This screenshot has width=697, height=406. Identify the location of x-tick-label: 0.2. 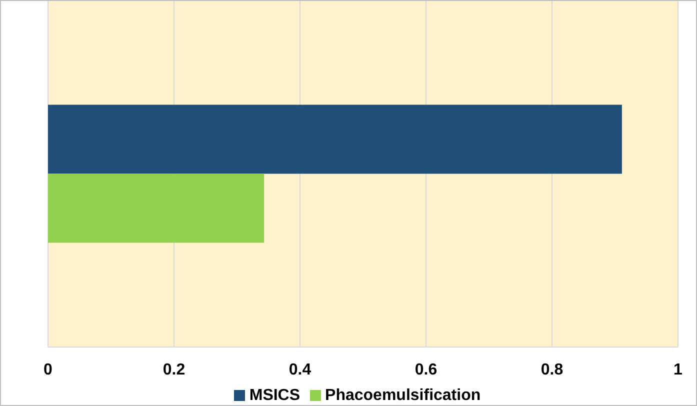
(174, 369).